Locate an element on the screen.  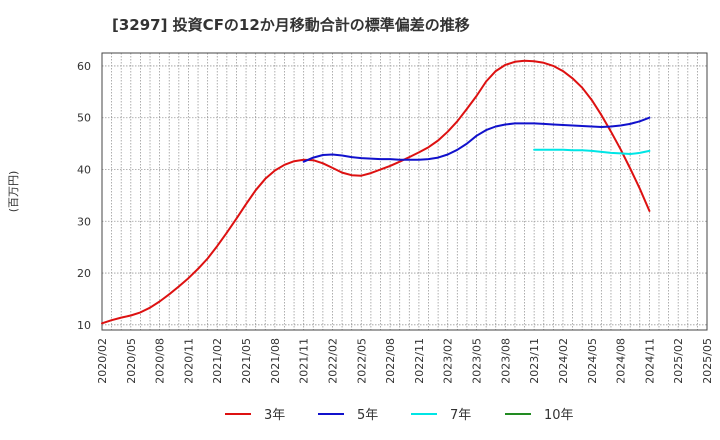
x-tick-label: 2020/02 is located at coordinates (102, 361).